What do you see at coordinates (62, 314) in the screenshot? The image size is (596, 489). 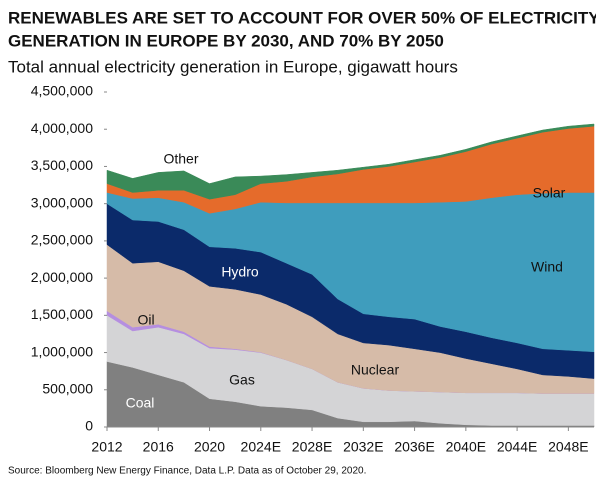 I see `y-tick-label: 1,500,000` at bounding box center [62, 314].